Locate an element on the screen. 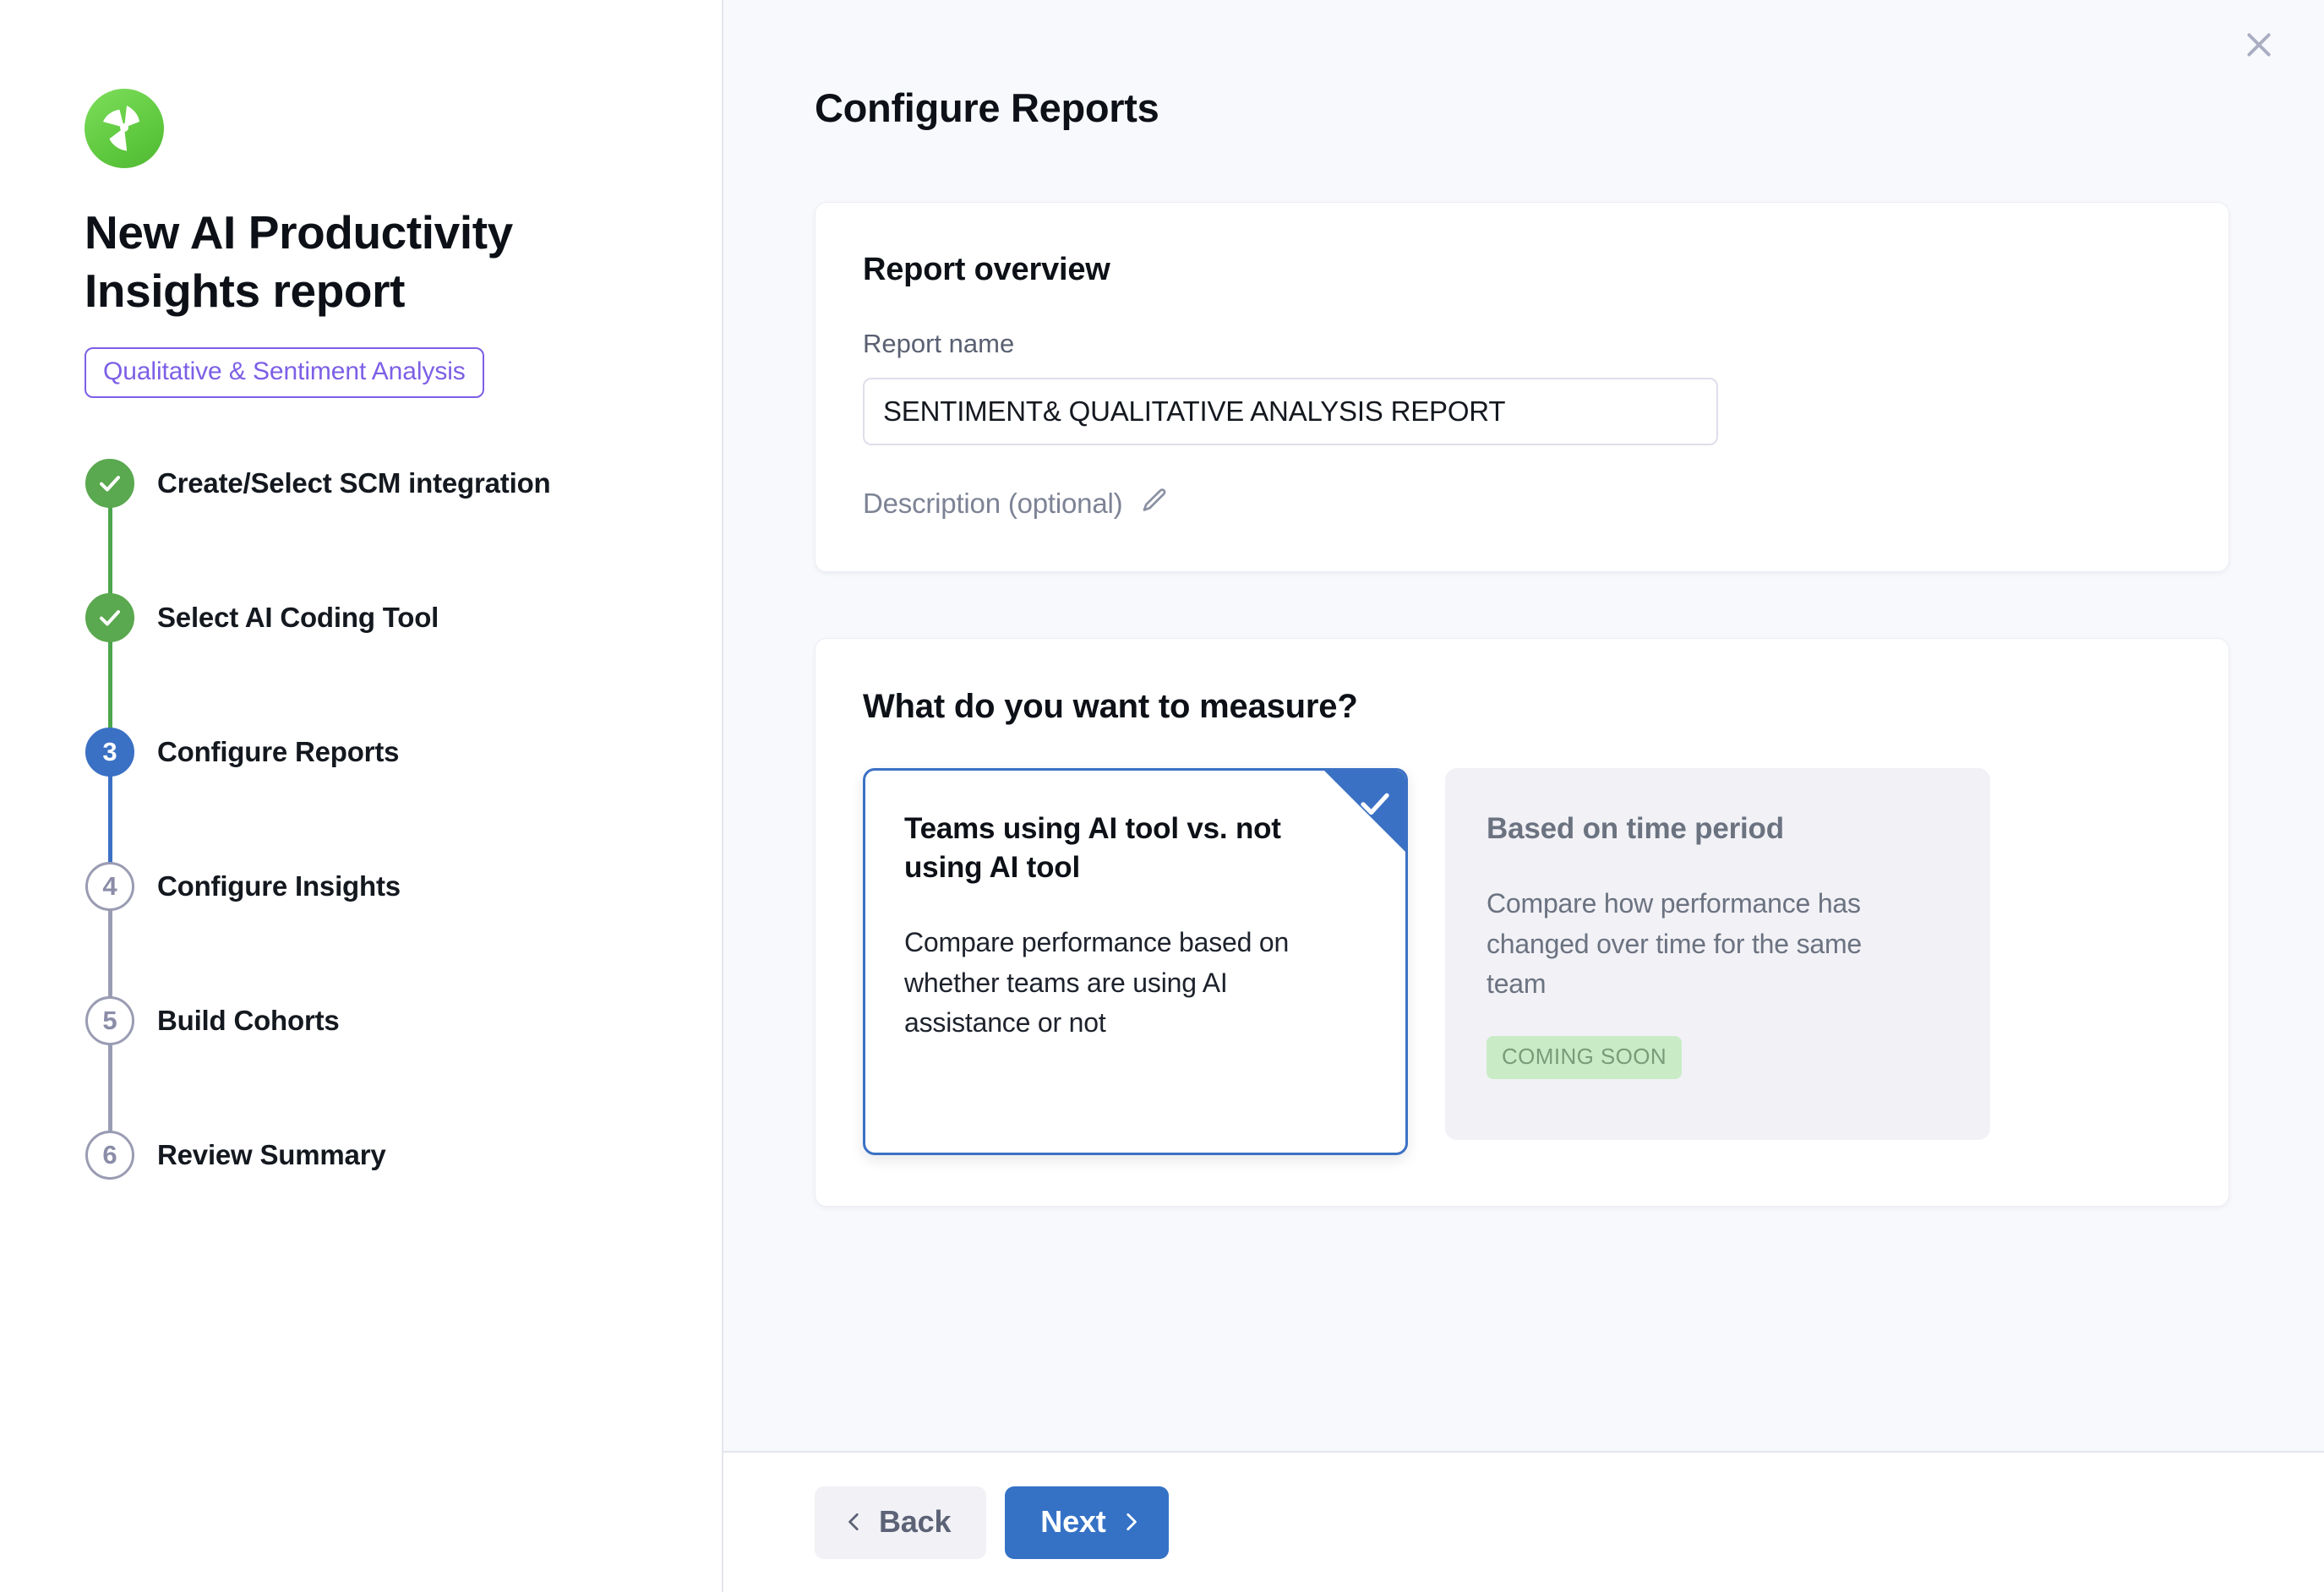  step-label: Configure Insights is located at coordinates (279, 886).